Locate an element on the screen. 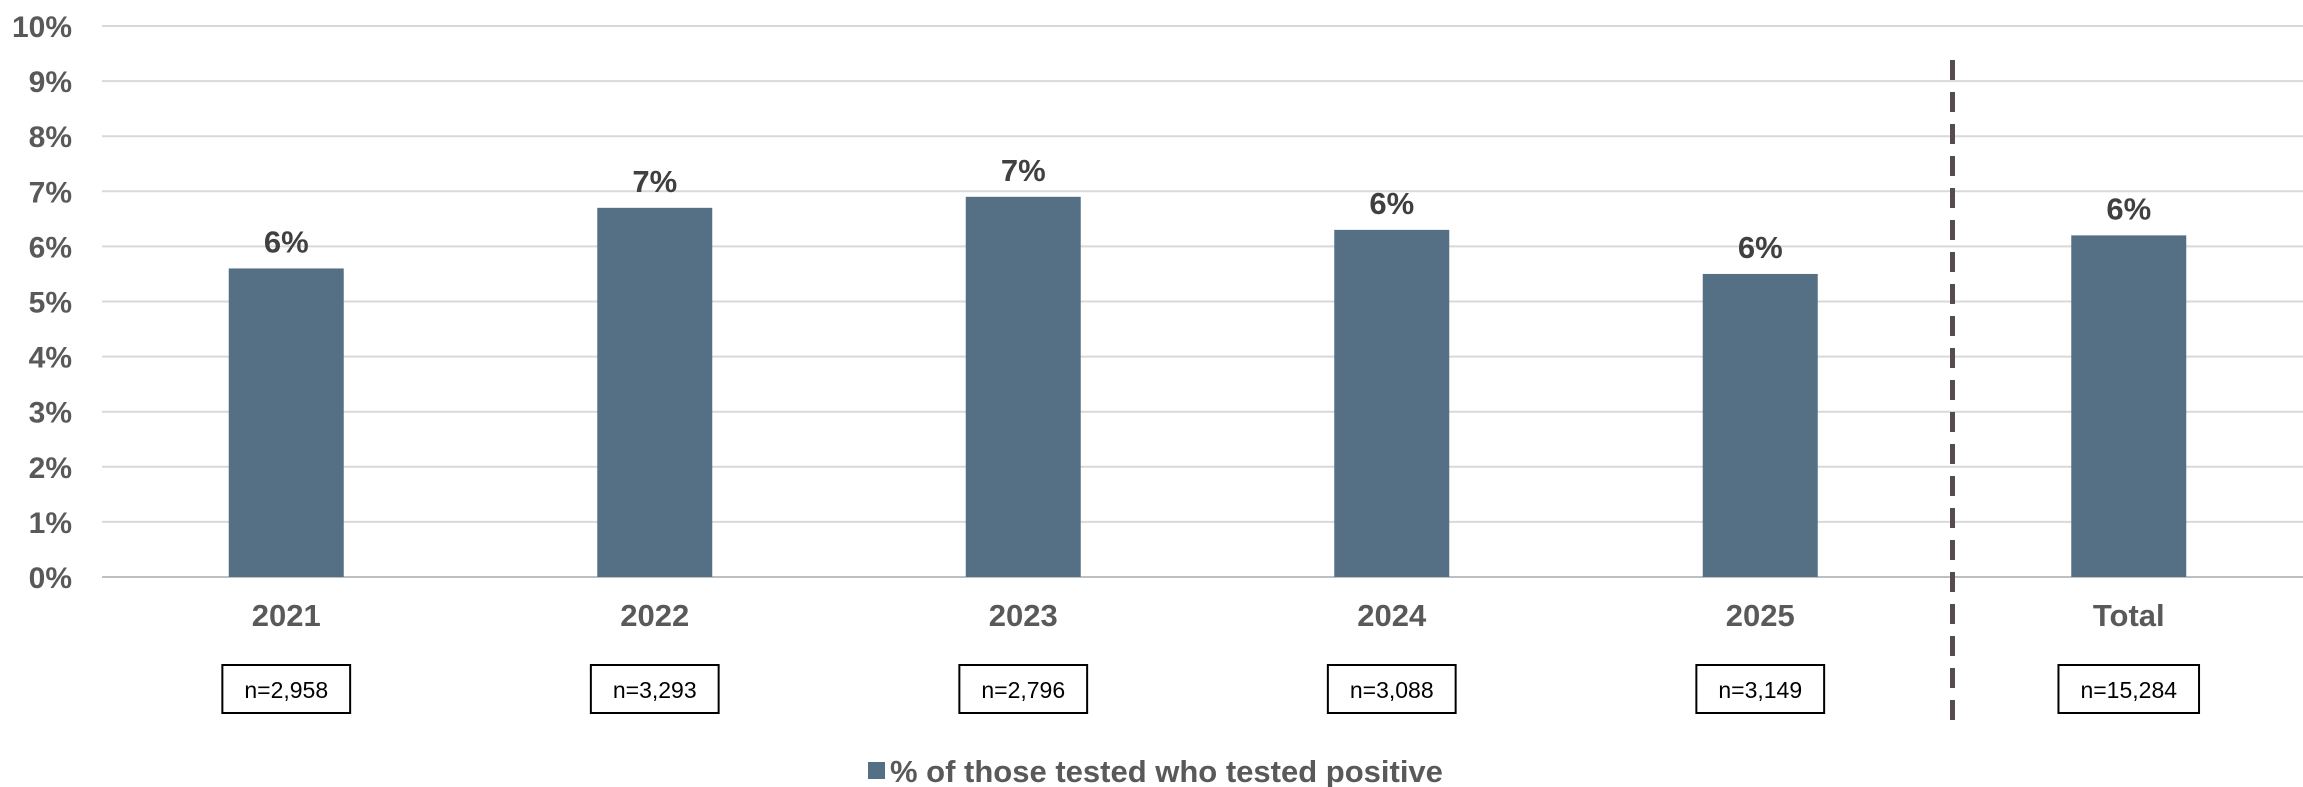  x-tick-label: 2024 is located at coordinates (1392, 615).